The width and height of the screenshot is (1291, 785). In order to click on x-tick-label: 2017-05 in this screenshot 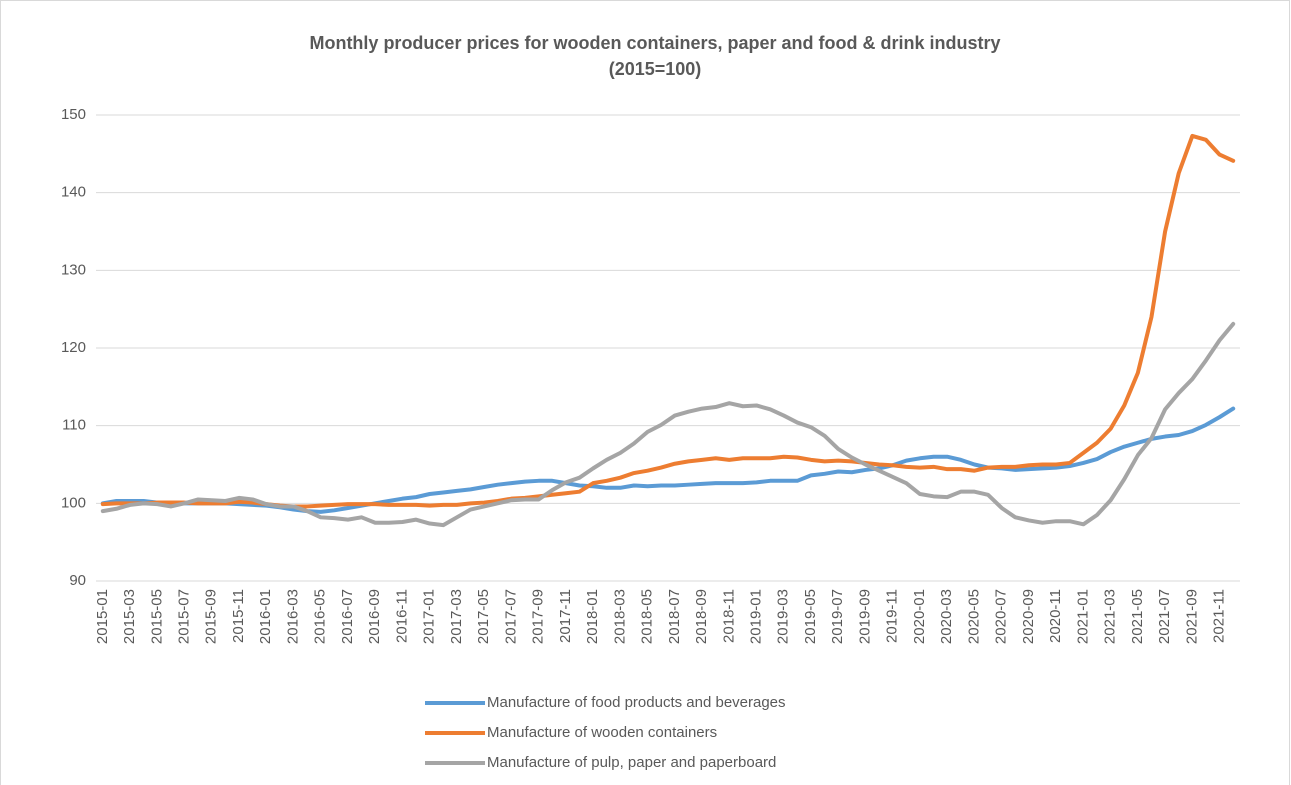, I will do `click(483, 616)`.